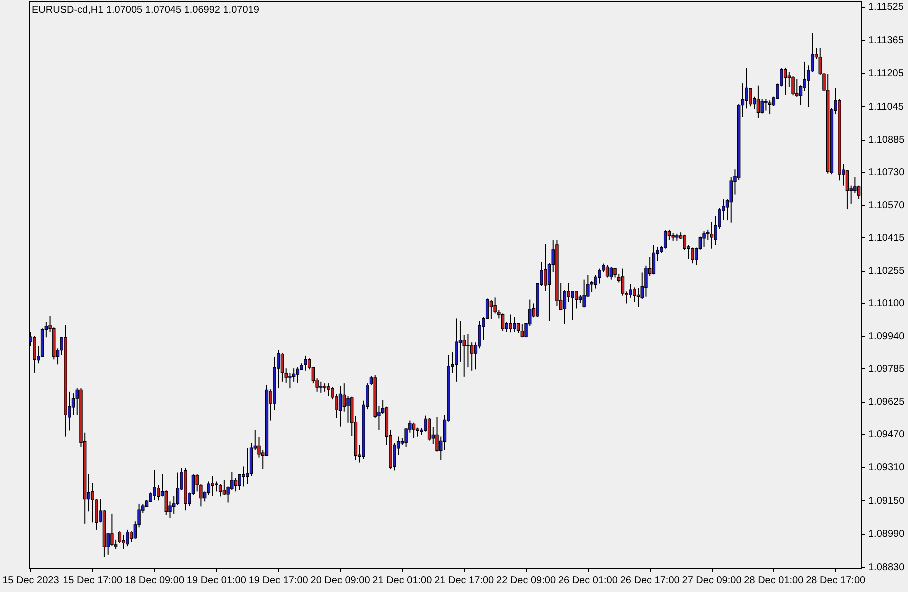 This screenshot has height=592, width=908. Describe the element at coordinates (887, 434) in the screenshot. I see `y-tick-label: 1.09470` at that location.